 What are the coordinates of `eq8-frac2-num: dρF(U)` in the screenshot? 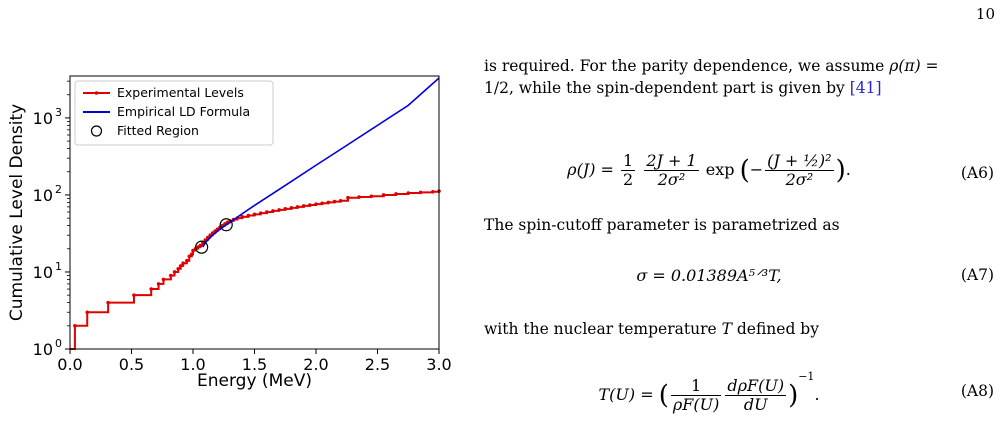 It's located at (756, 386).